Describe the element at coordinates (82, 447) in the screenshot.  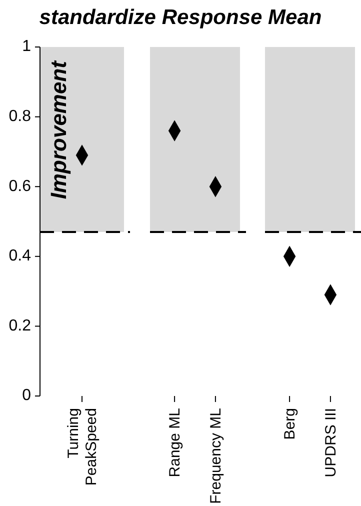
I see `x-tick-label: Turning PeakSpeed` at that location.